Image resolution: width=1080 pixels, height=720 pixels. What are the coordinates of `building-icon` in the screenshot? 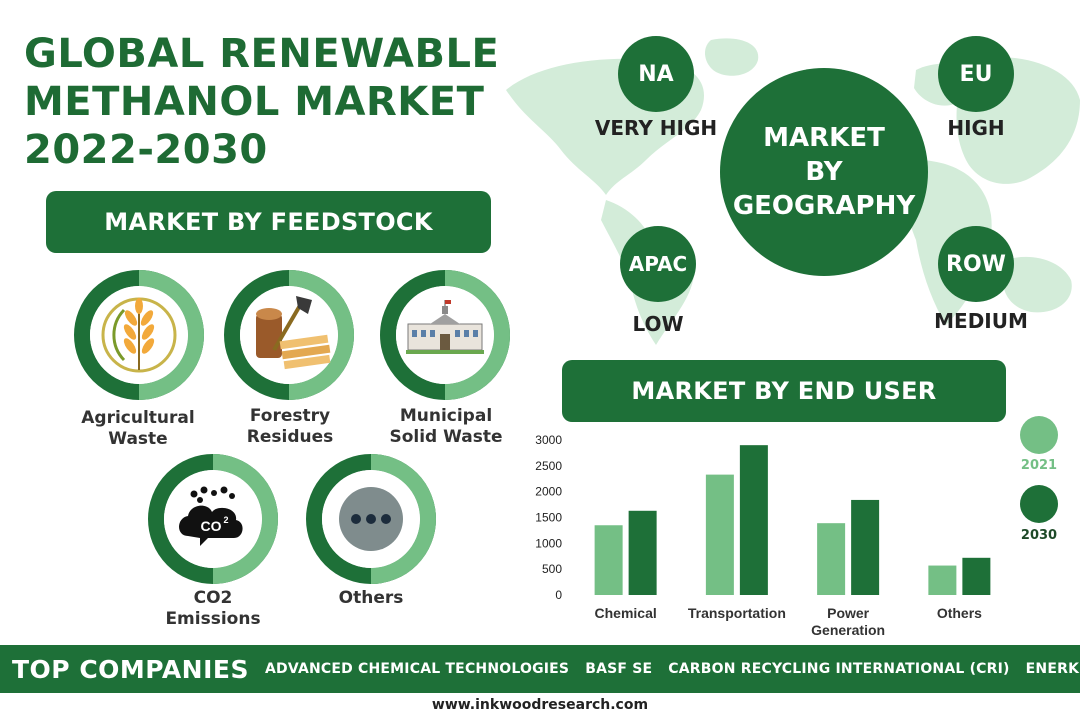 It's located at (445, 327).